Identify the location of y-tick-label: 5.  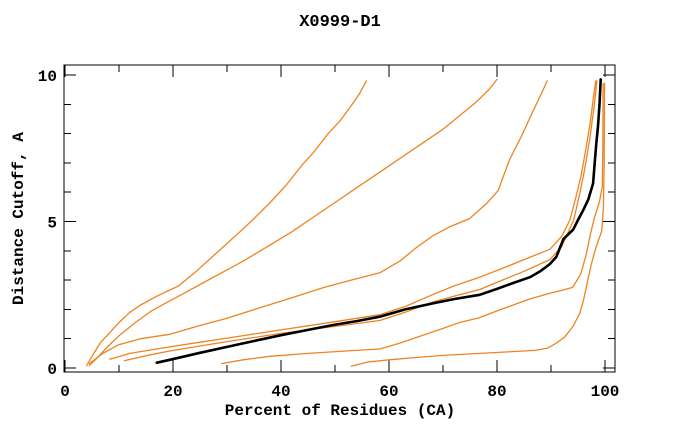
(52, 224).